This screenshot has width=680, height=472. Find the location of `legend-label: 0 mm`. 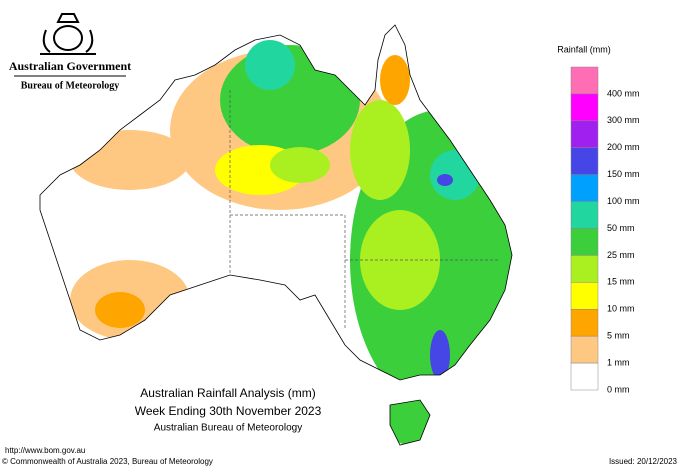

legend-label: 0 mm is located at coordinates (618, 389).